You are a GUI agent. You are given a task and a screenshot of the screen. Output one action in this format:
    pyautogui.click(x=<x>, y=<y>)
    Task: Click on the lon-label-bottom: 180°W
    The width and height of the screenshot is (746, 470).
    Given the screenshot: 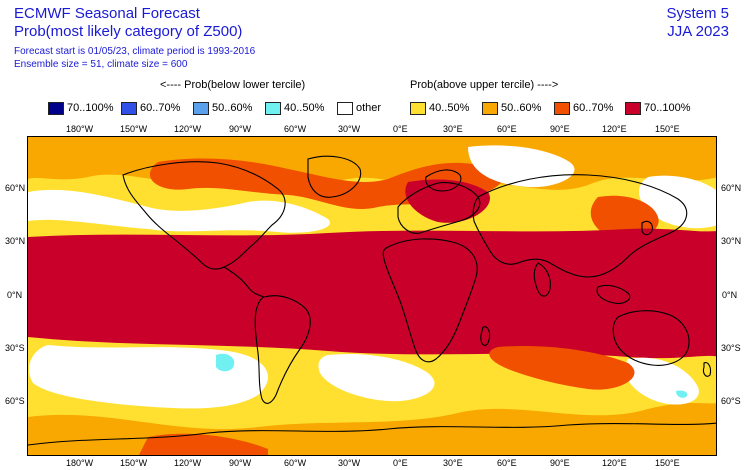 What is the action you would take?
    pyautogui.click(x=80, y=463)
    